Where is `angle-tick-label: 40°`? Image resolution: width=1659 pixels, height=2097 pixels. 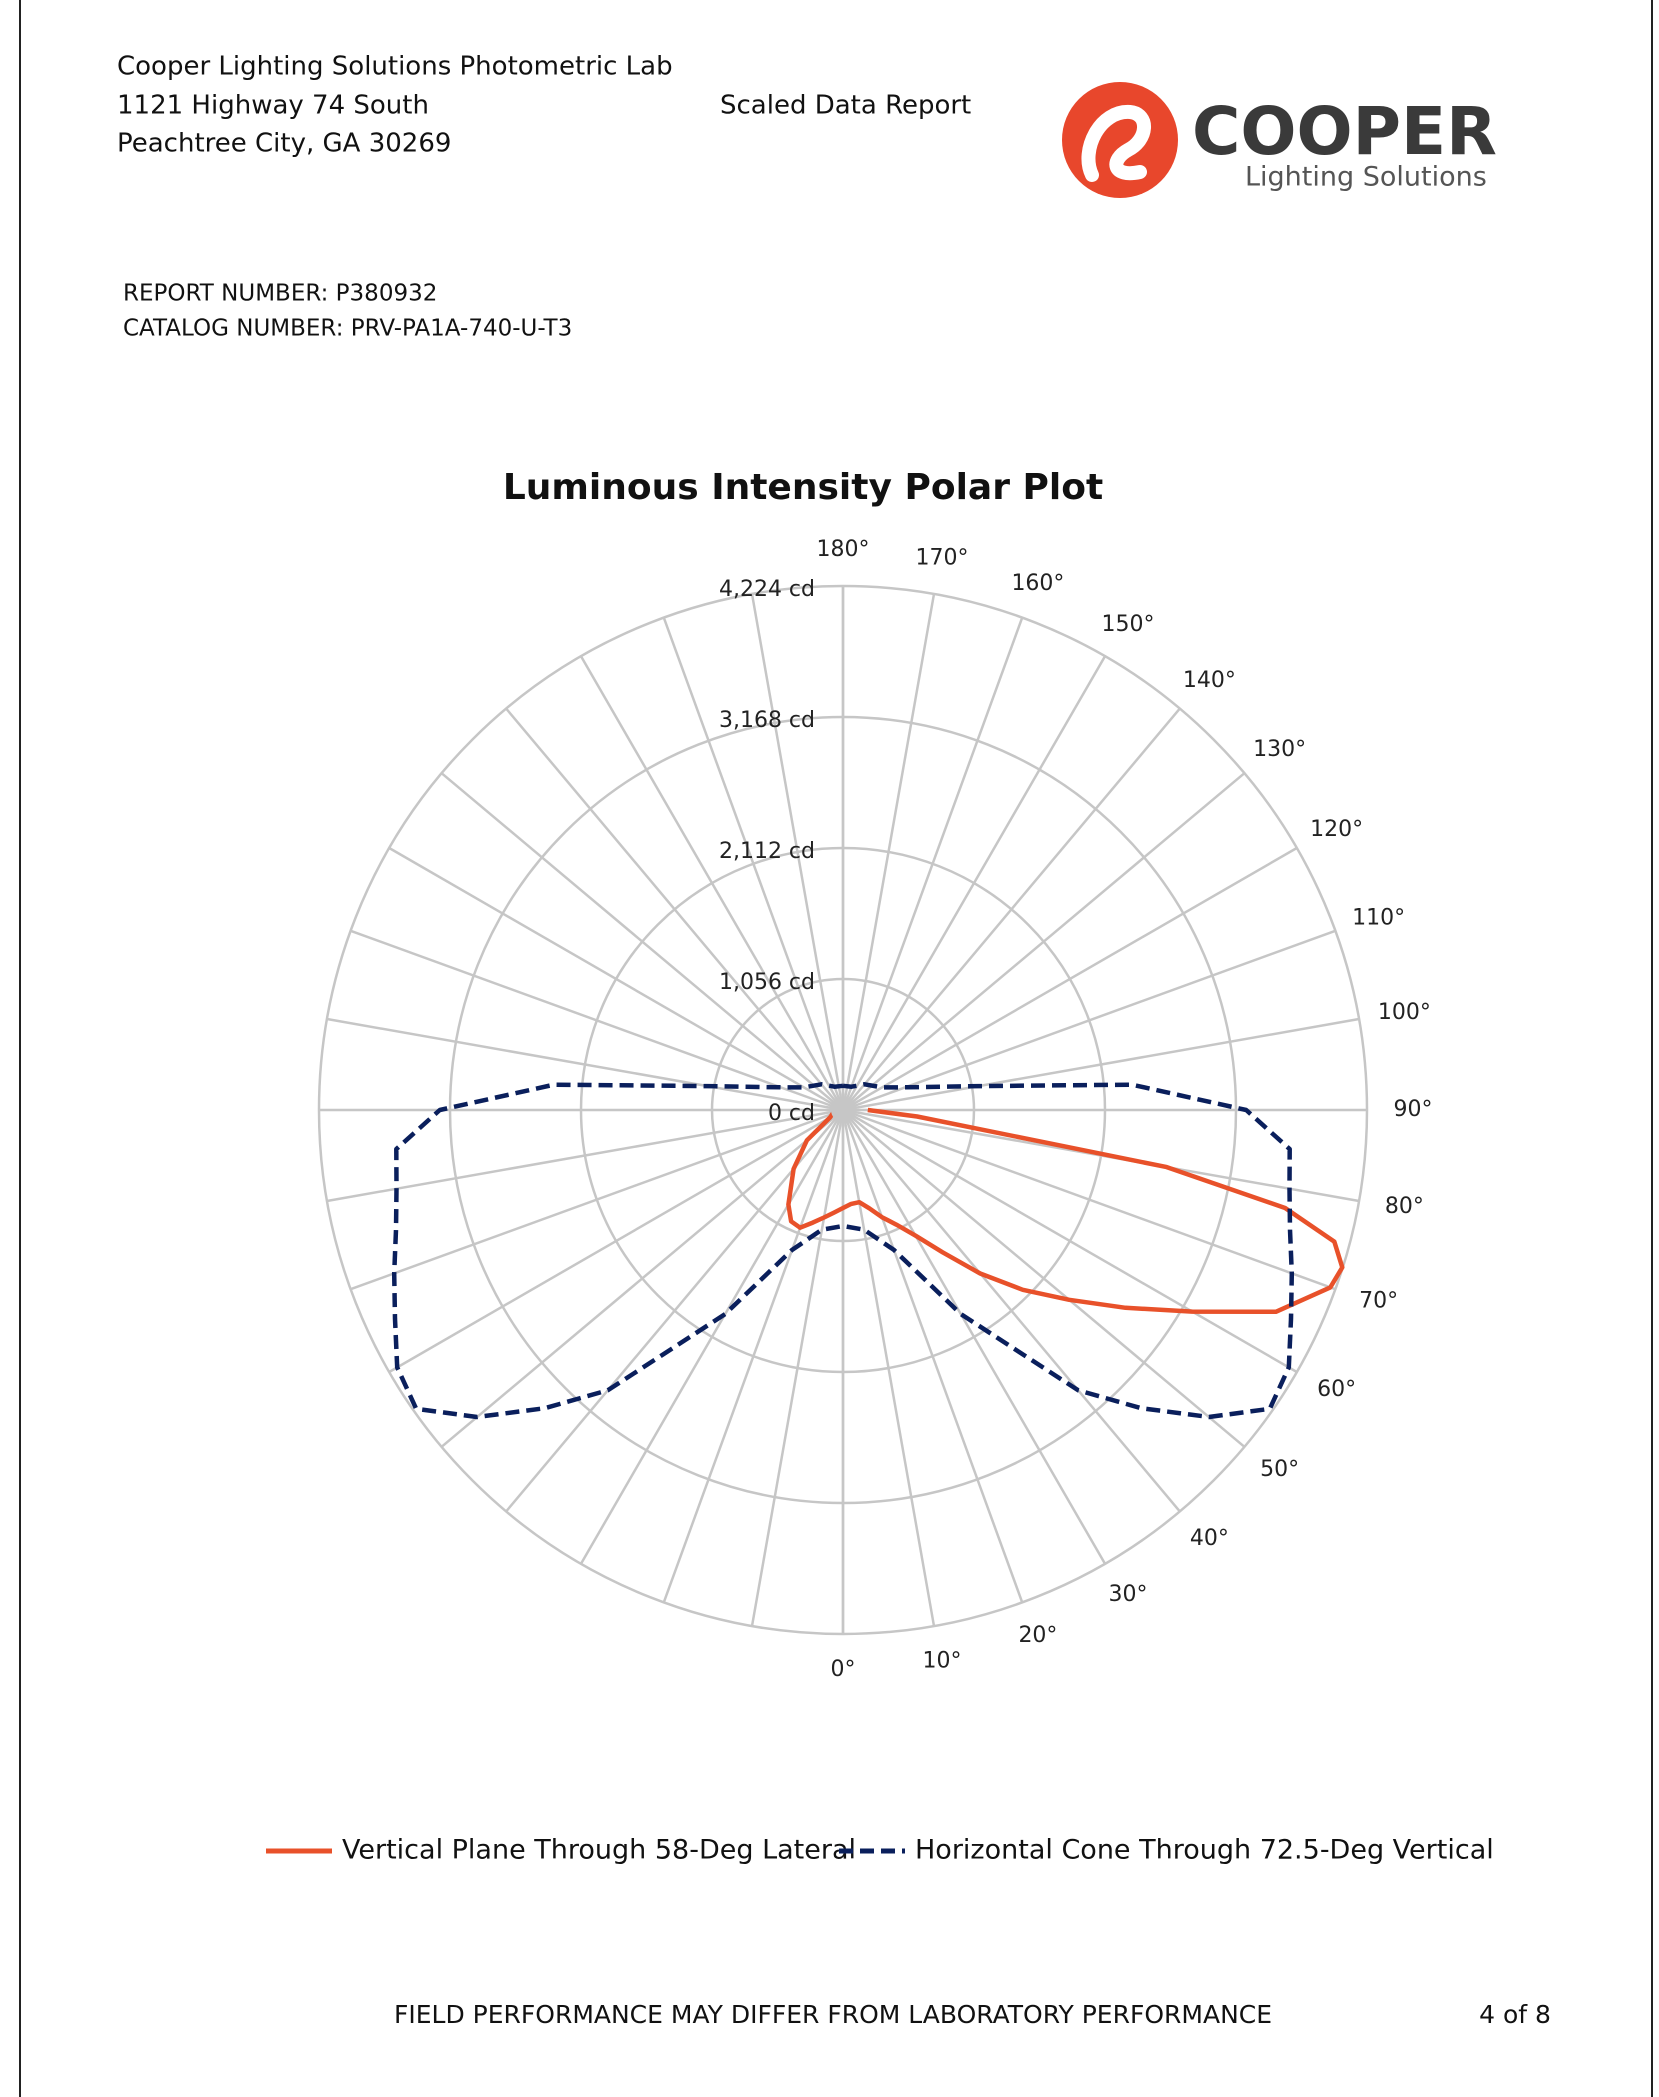
angle-tick-label: 40° is located at coordinates (1209, 1538).